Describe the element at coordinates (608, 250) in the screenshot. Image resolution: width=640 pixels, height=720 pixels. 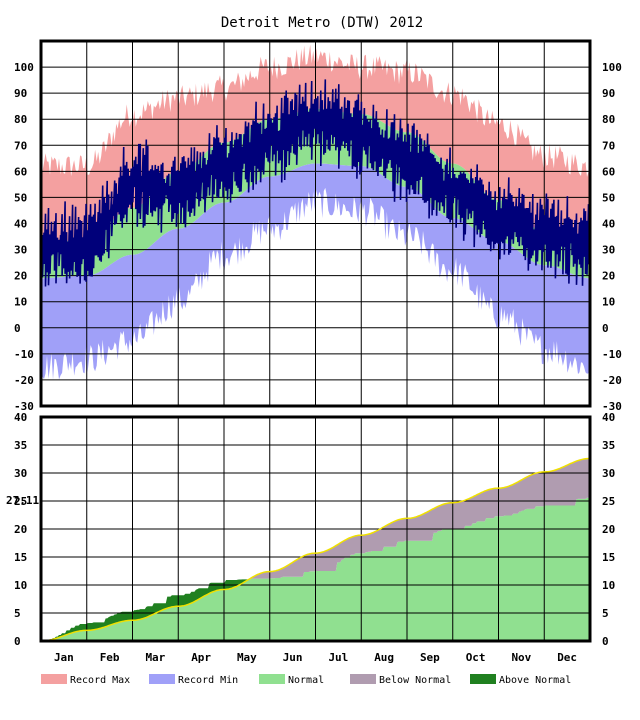
I see `temp-y-tick-right: 30` at that location.